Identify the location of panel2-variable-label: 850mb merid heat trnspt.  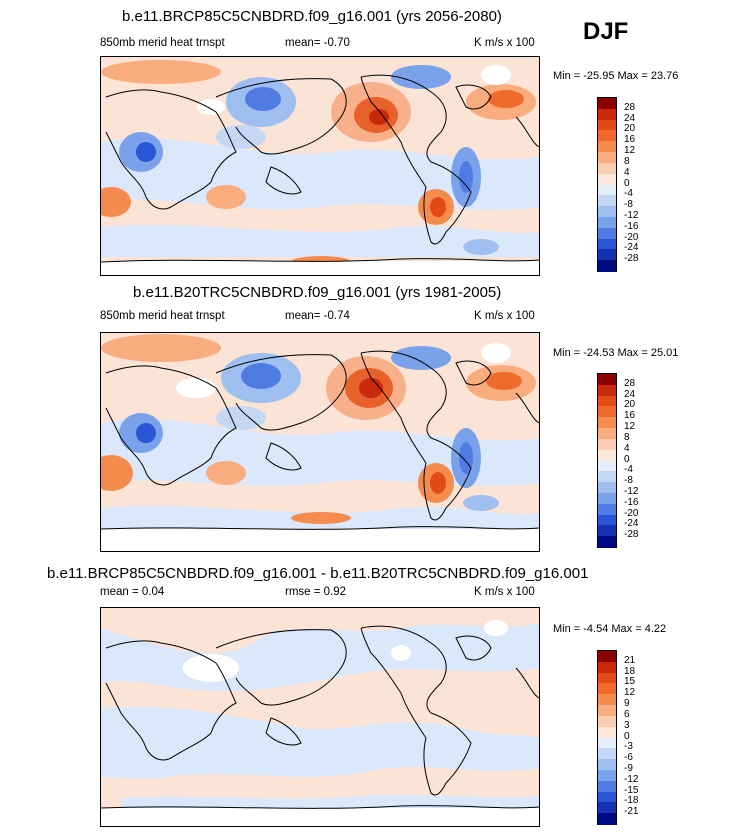
(162, 316).